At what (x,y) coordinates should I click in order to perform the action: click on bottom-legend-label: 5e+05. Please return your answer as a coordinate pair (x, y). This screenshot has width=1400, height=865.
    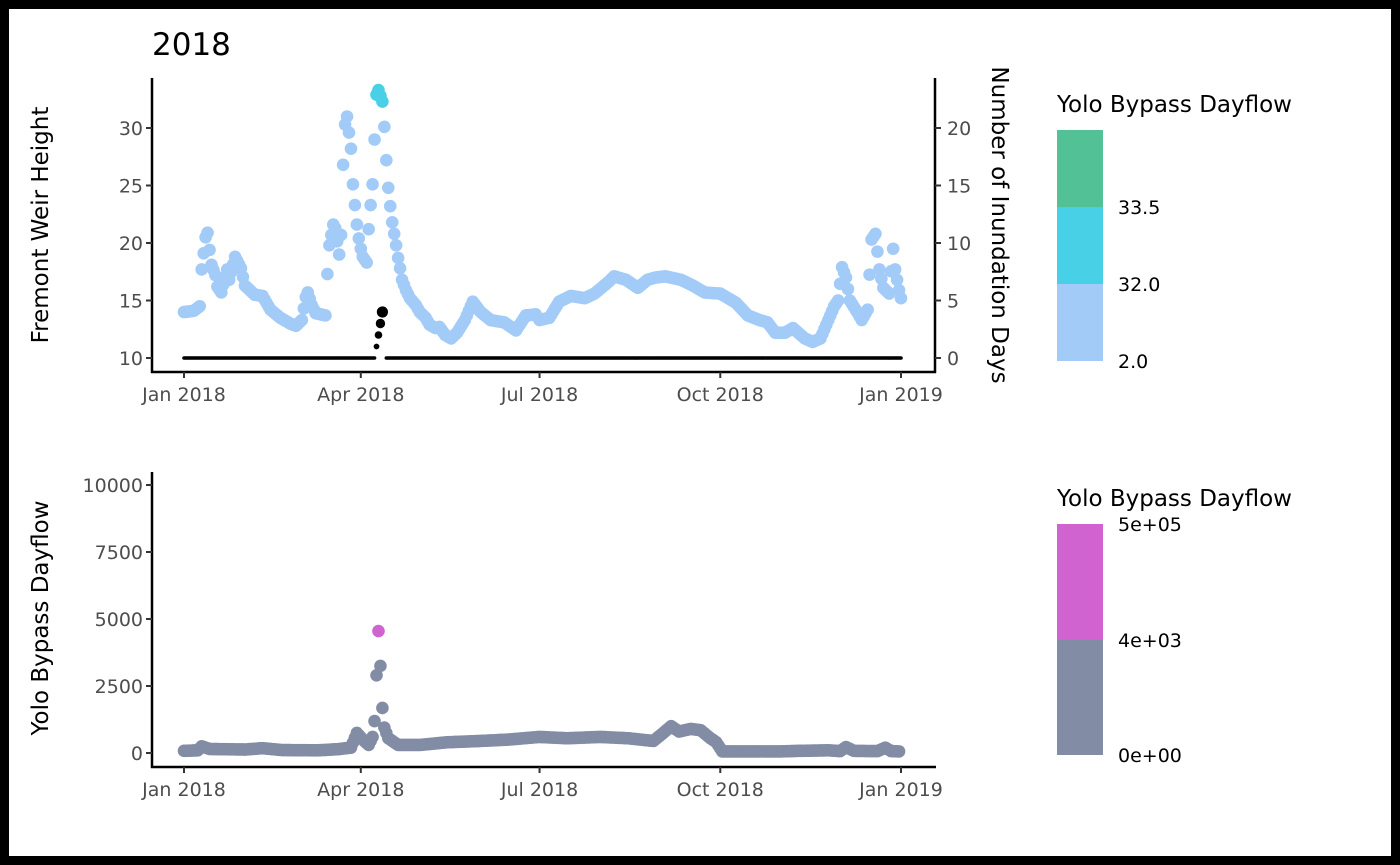
    Looking at the image, I should click on (1150, 525).